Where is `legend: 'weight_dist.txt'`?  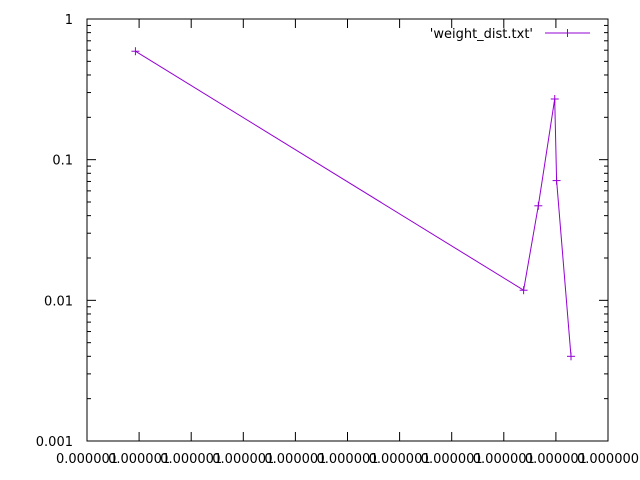
legend: 'weight_dist.txt' is located at coordinates (510, 34).